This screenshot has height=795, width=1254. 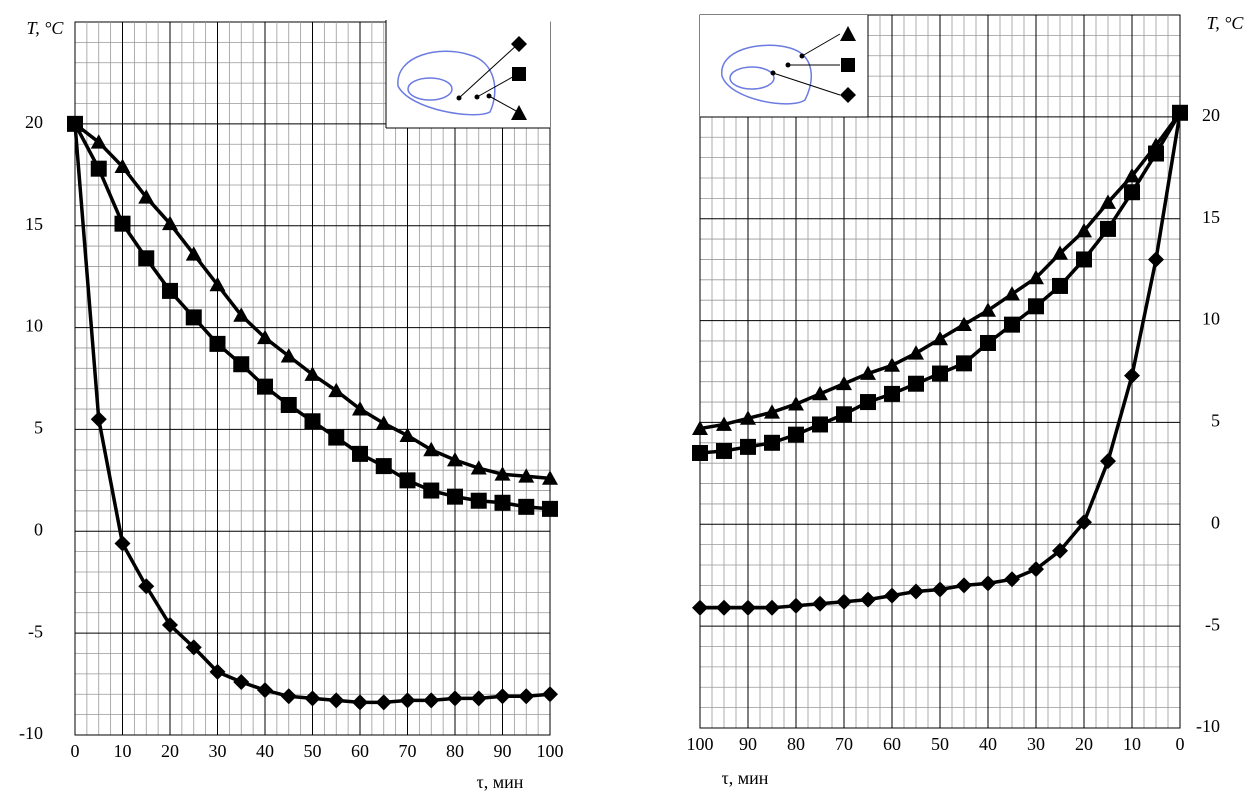 I want to click on x-tick-label: 30, so click(x=218, y=751).